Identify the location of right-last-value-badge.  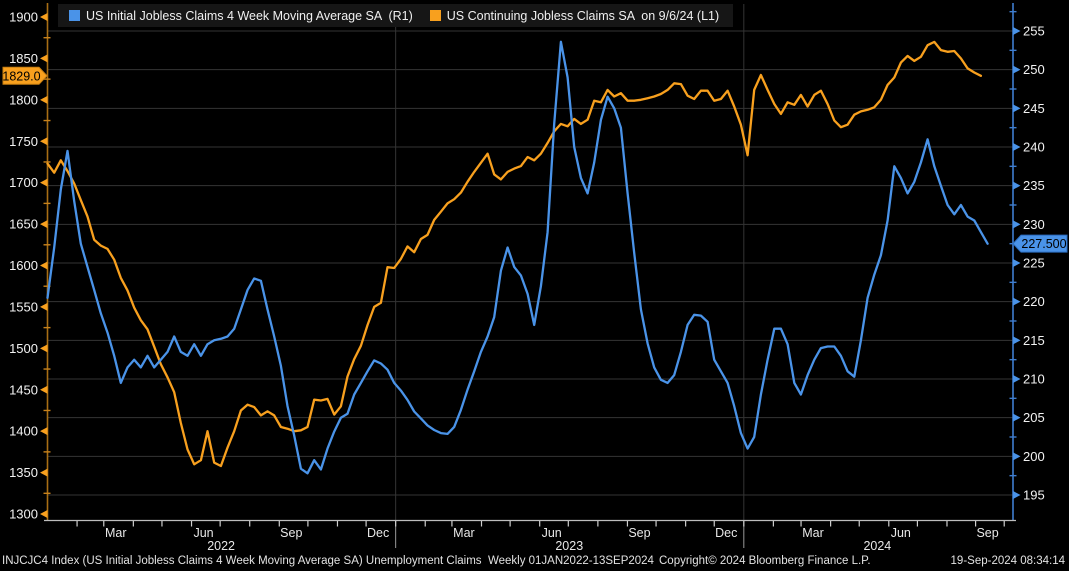
(1040, 243).